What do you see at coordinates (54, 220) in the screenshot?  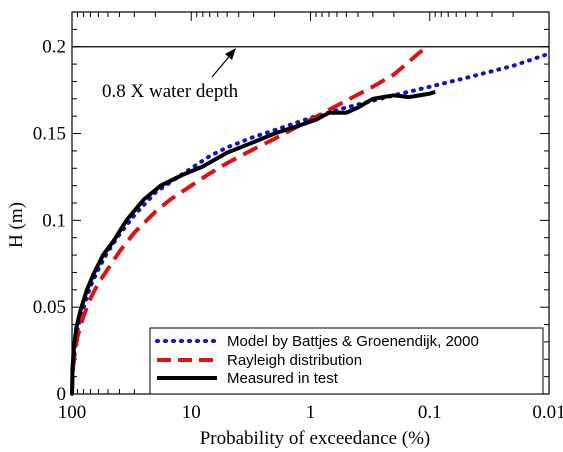 I see `y-tick-label: 0.1` at bounding box center [54, 220].